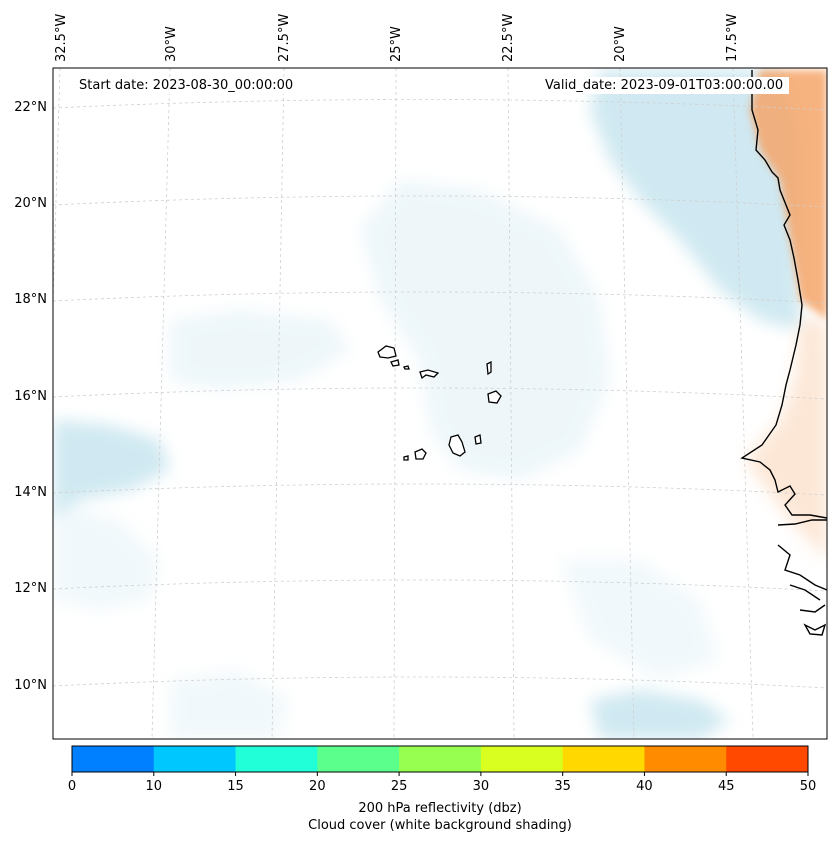  What do you see at coordinates (406, 458) in the screenshot?
I see `island-brava` at bounding box center [406, 458].